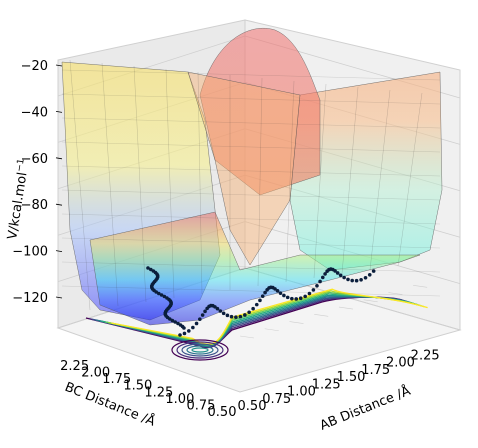 The width and height of the screenshot is (478, 448). I want to click on z-tick-label: −40, so click(34, 112).